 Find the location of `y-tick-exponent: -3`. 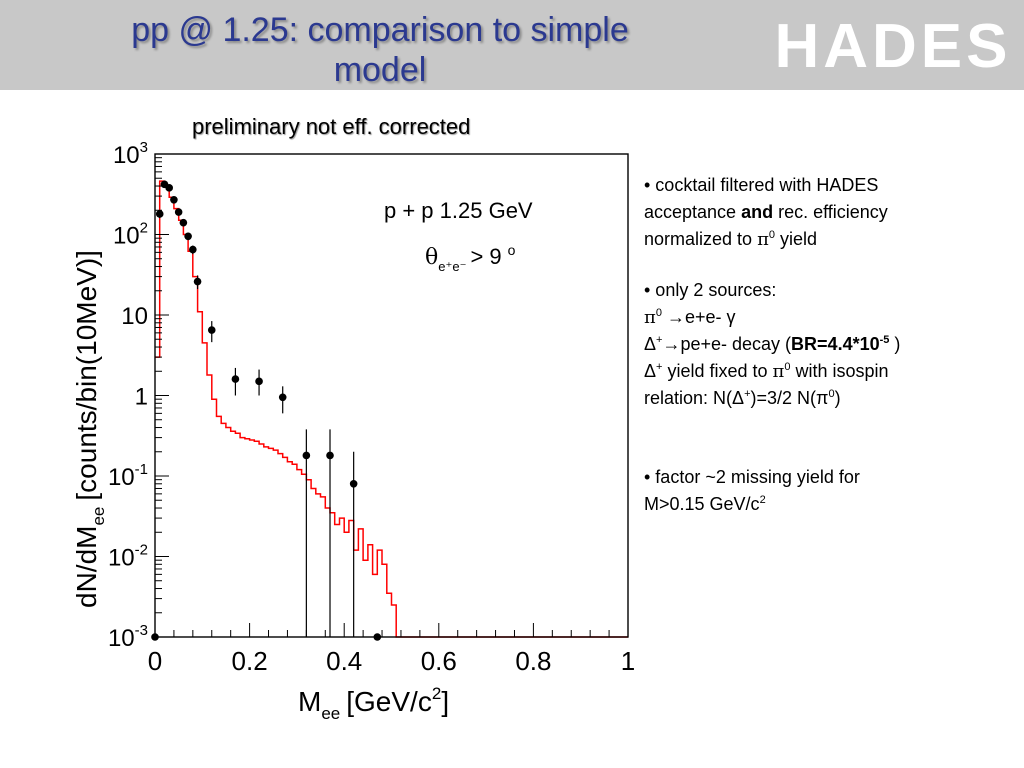

y-tick-exponent: -3 is located at coordinates (141, 630).